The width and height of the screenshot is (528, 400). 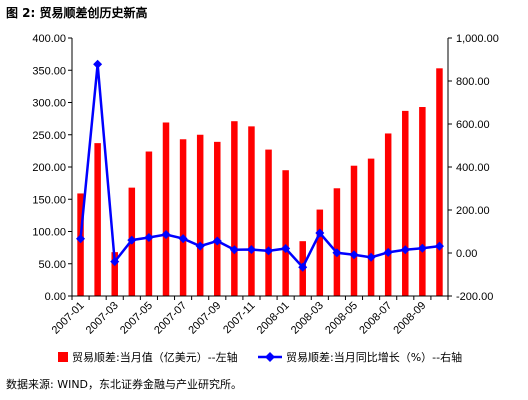 I want to click on chart-source: 数据来源: WIND，东北证券金融与产业研究所。, so click(x=124, y=384).